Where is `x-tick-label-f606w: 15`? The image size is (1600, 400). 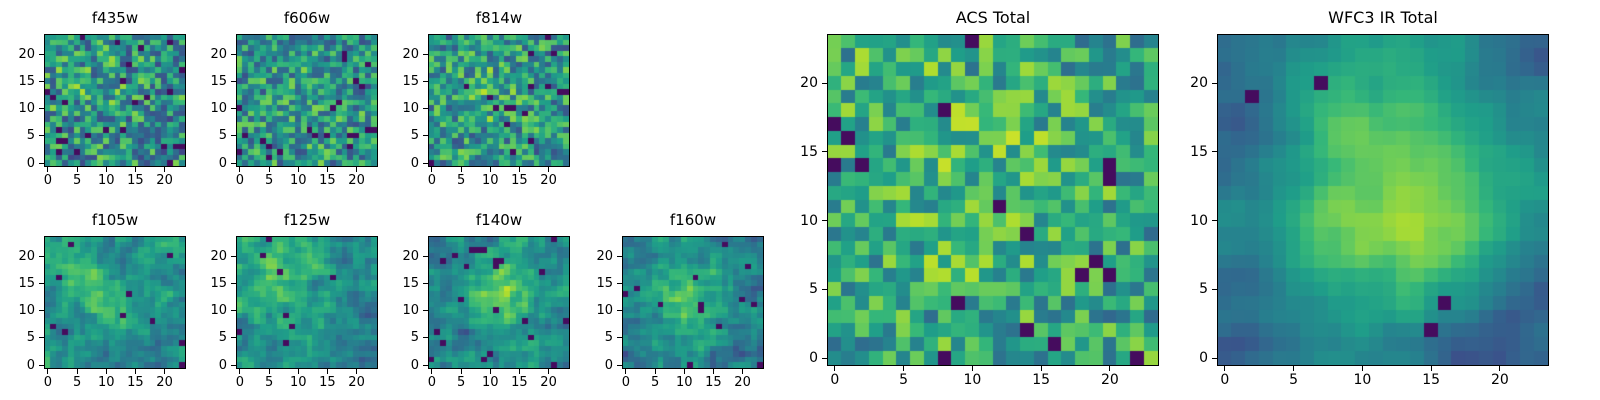 x-tick-label-f606w: 15 is located at coordinates (327, 180).